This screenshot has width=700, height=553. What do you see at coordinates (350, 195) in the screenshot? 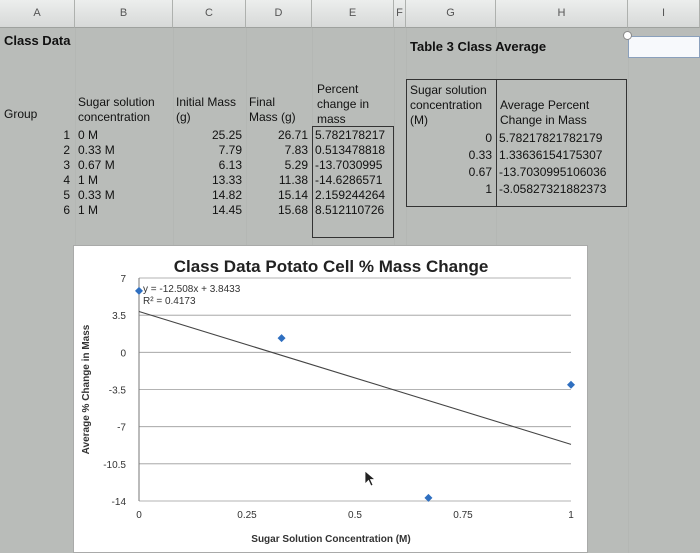
I see `percent-change: 2.159244264` at bounding box center [350, 195].